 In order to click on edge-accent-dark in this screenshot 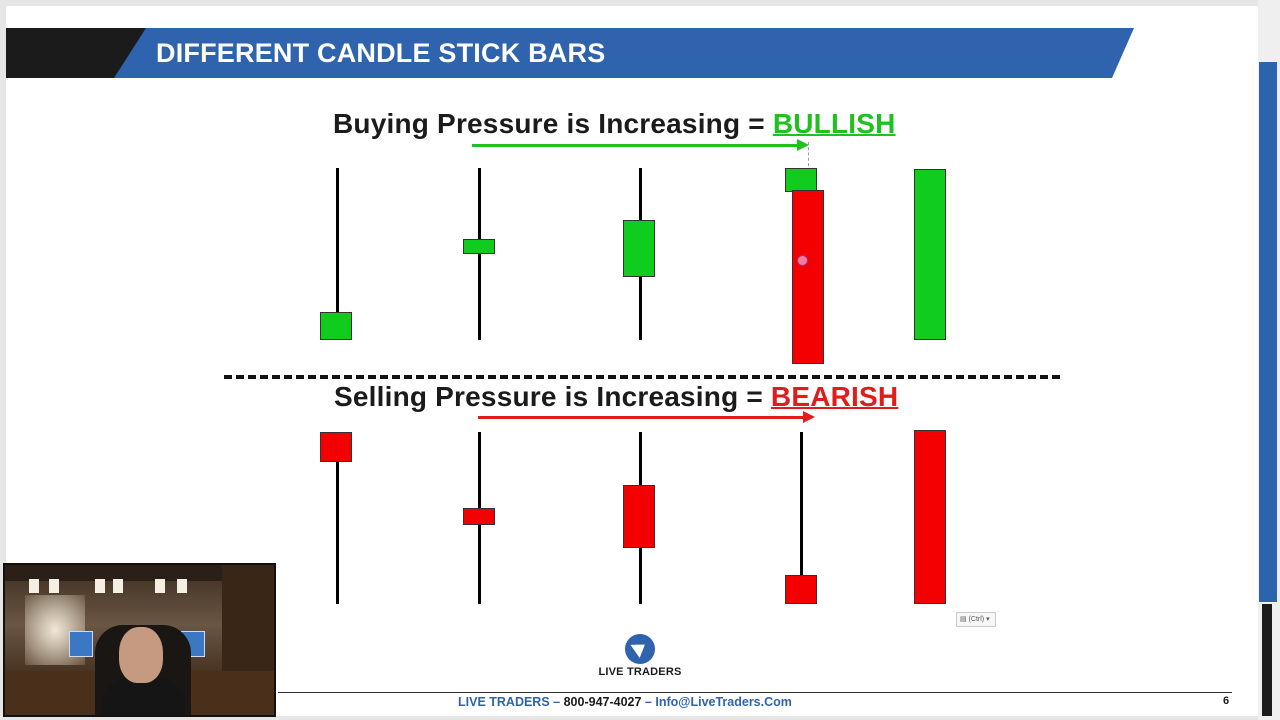, I will do `click(1267, 660)`.